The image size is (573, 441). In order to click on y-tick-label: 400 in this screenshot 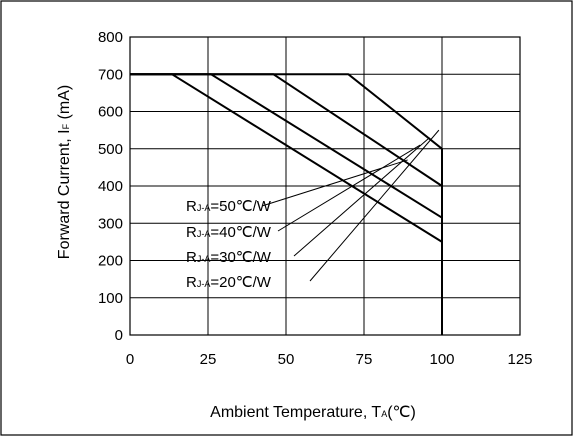, I will do `click(110, 186)`.